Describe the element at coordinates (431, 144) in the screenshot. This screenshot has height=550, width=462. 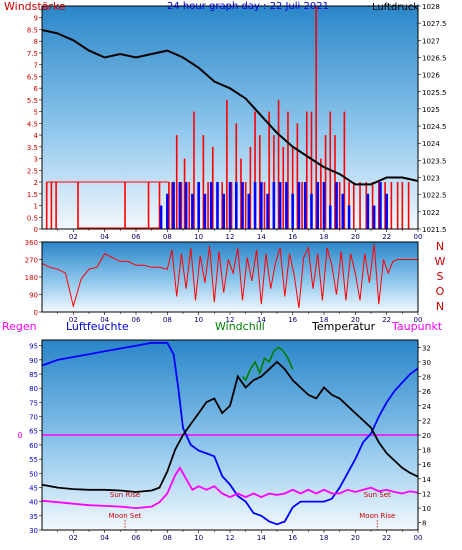
I see `pressure-tick-label: 1024` at that location.